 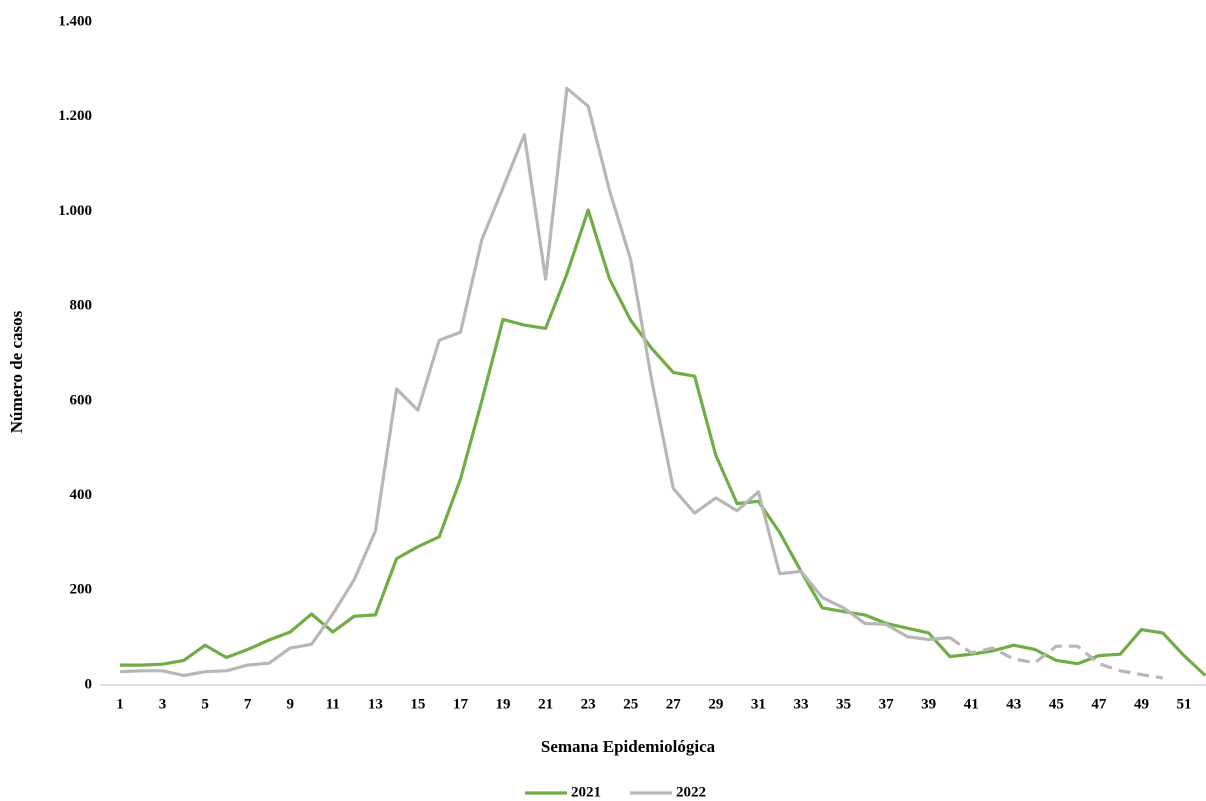 I want to click on x-tick-label: 29, so click(x=715, y=704).